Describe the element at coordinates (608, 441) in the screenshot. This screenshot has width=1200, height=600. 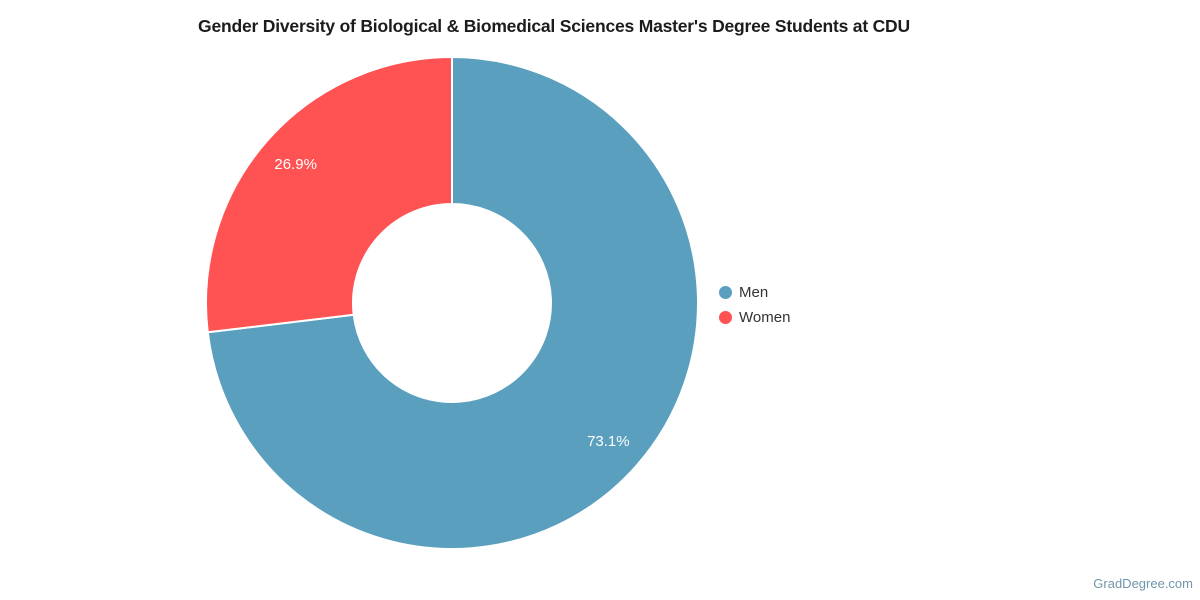
I see `slice-value-label-men: 73.1%` at that location.